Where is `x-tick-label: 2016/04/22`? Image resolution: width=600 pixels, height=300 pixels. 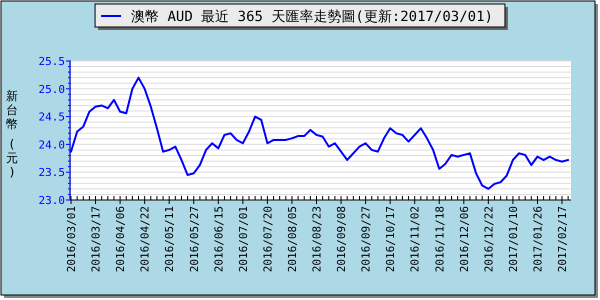
x-tick-label: 2016/04/22 is located at coordinates (145, 239).